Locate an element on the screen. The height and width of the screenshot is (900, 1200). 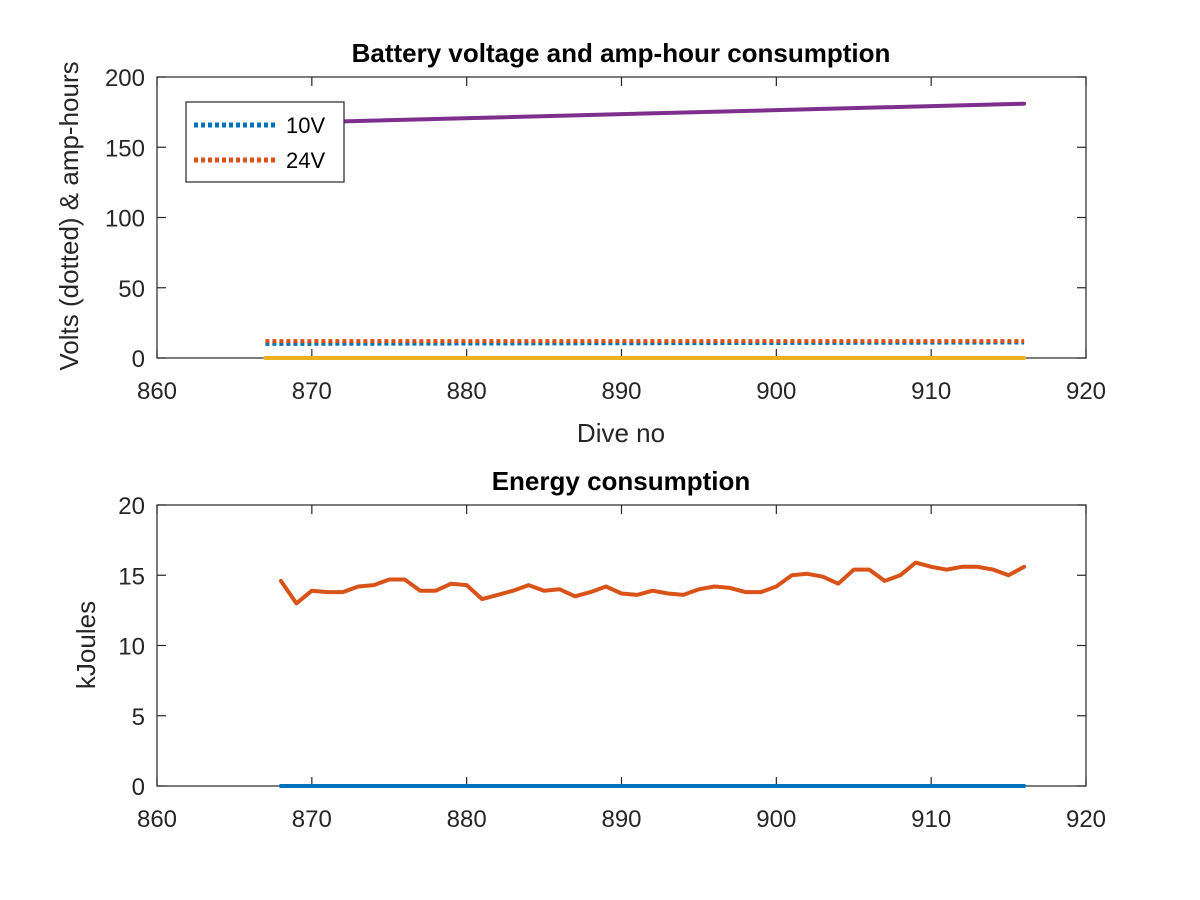
battery-x-tick-label: 900 is located at coordinates (776, 391).